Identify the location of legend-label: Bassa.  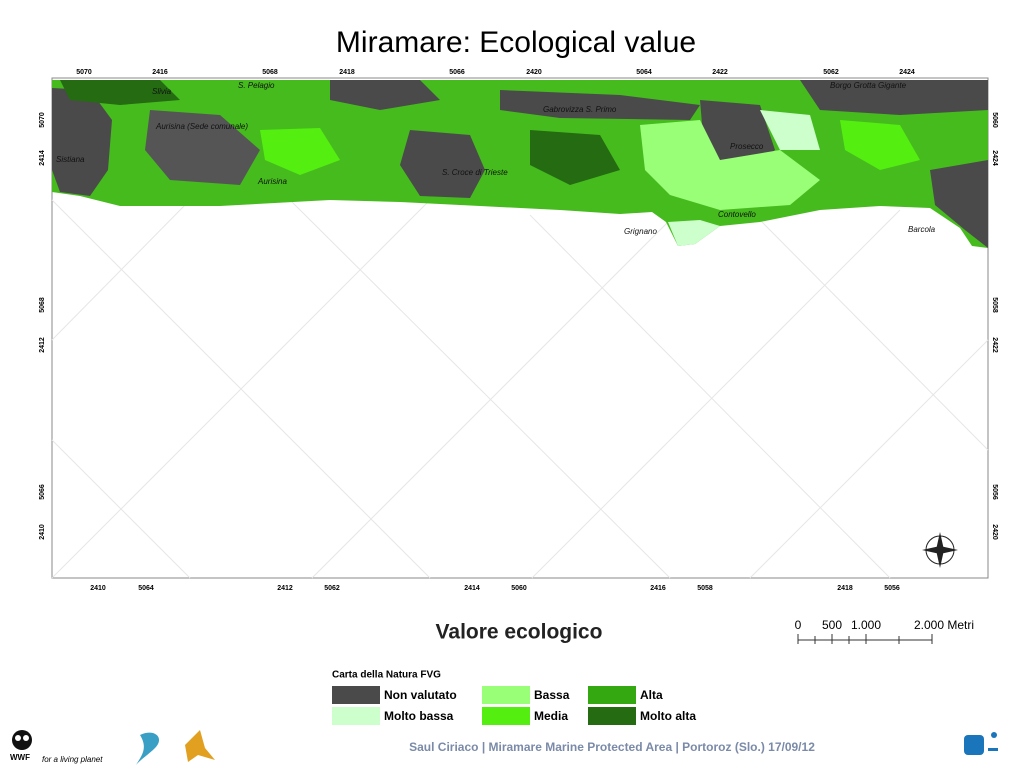
(552, 695).